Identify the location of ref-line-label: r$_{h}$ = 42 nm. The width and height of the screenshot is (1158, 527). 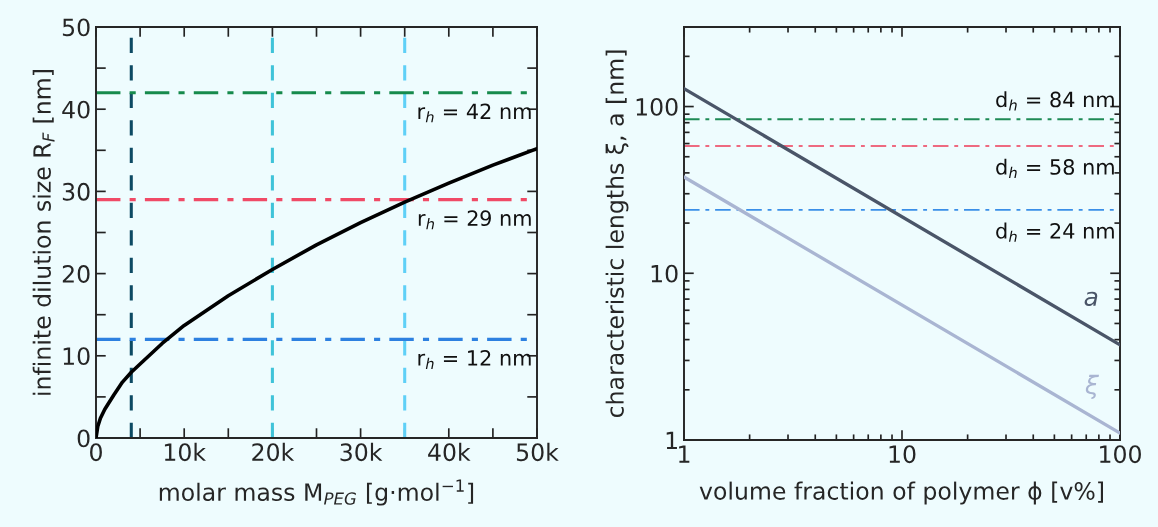
(474, 113).